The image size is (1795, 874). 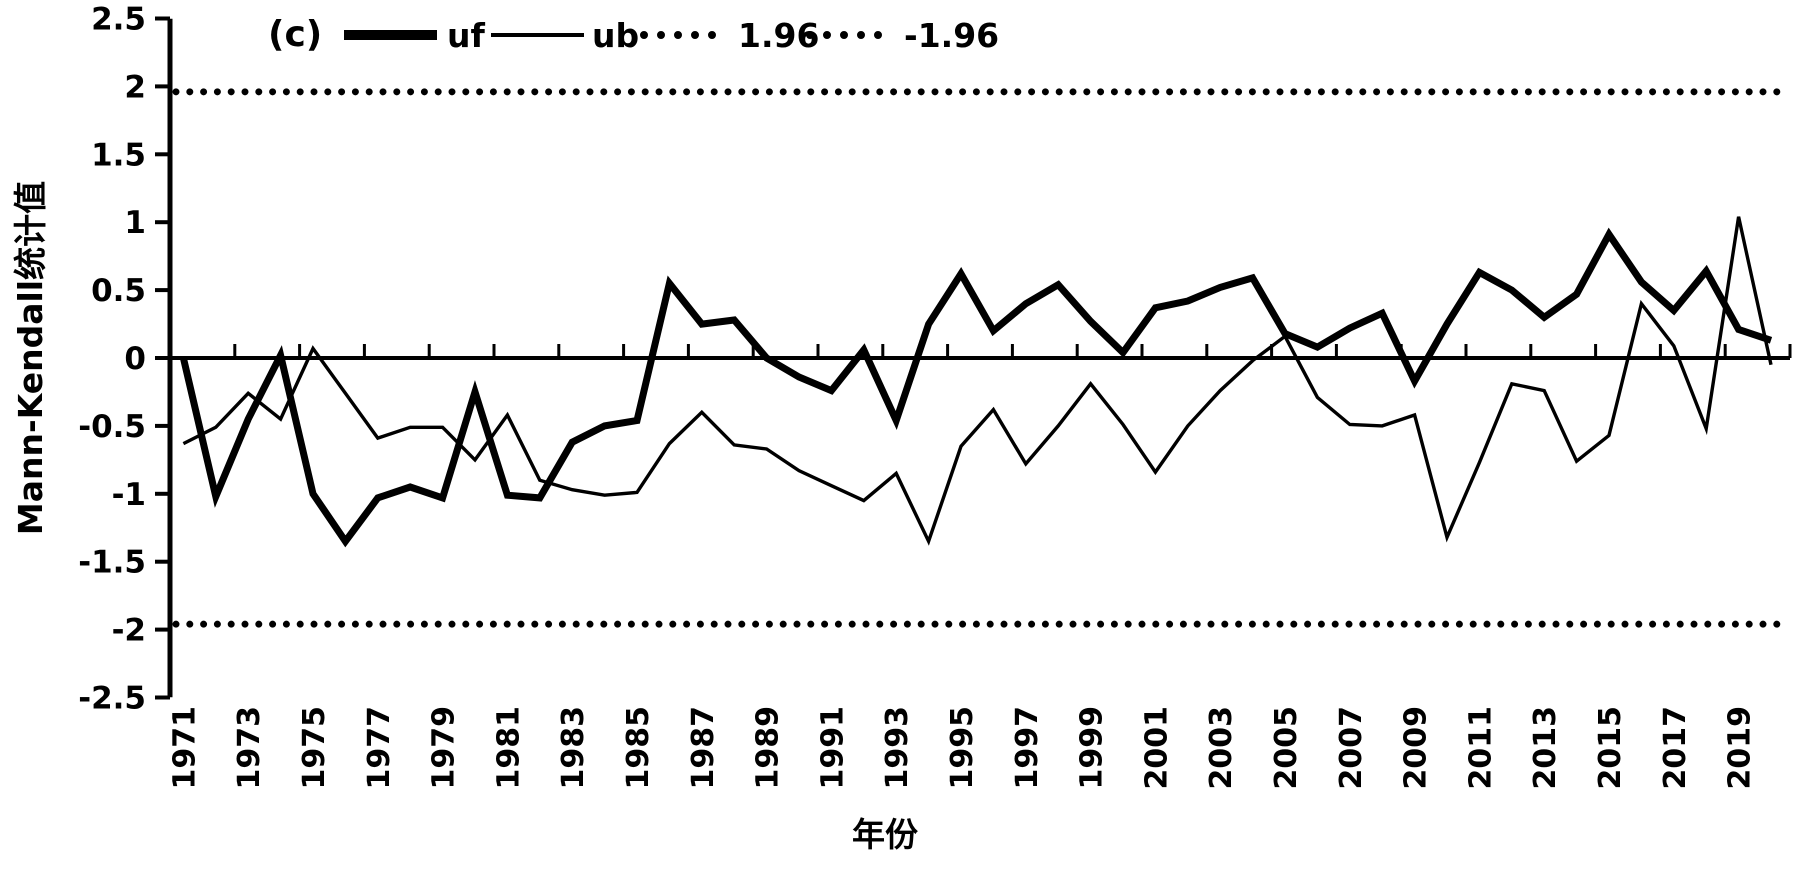 What do you see at coordinates (1351, 748) in the screenshot?
I see `x-tick-label: 2007` at bounding box center [1351, 748].